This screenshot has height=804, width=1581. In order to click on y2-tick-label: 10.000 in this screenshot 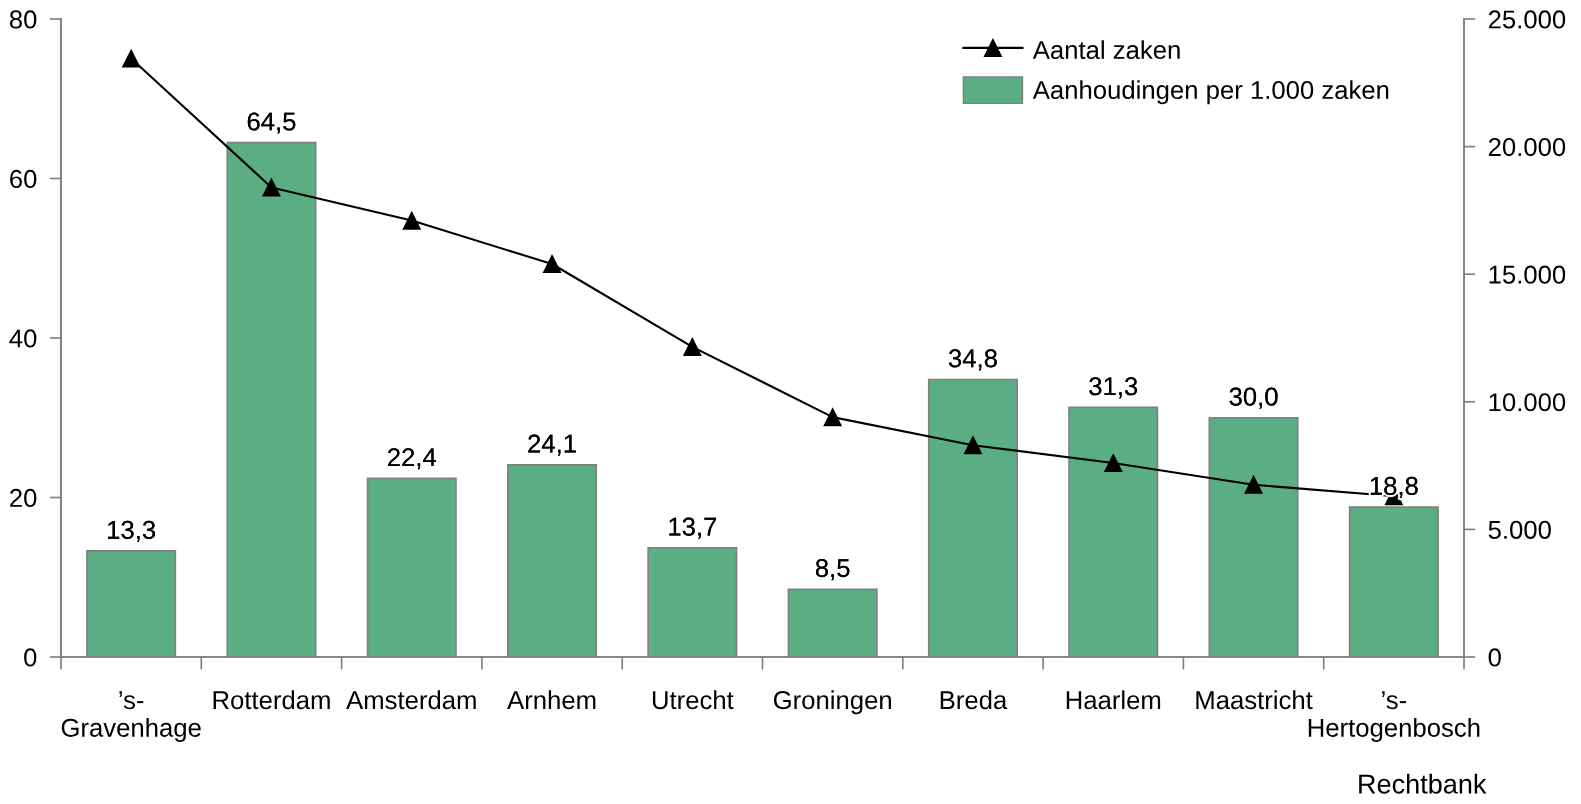, I will do `click(1527, 402)`.